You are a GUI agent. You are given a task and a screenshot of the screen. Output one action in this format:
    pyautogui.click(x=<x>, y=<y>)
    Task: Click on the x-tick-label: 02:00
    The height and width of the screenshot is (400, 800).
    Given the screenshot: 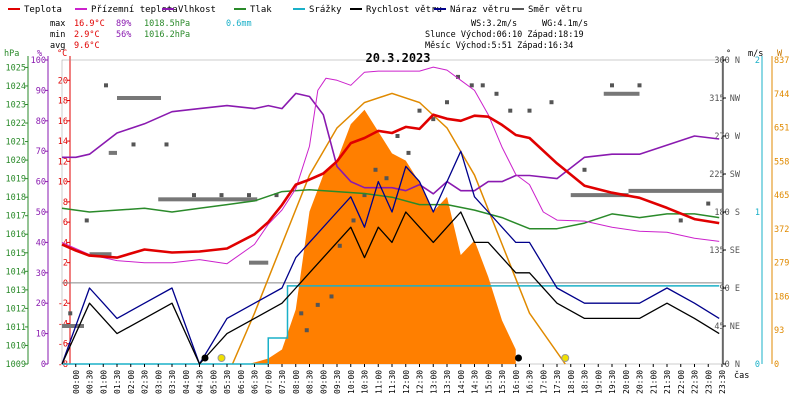 What is the action you would take?
    pyautogui.click(x=131, y=382)
    